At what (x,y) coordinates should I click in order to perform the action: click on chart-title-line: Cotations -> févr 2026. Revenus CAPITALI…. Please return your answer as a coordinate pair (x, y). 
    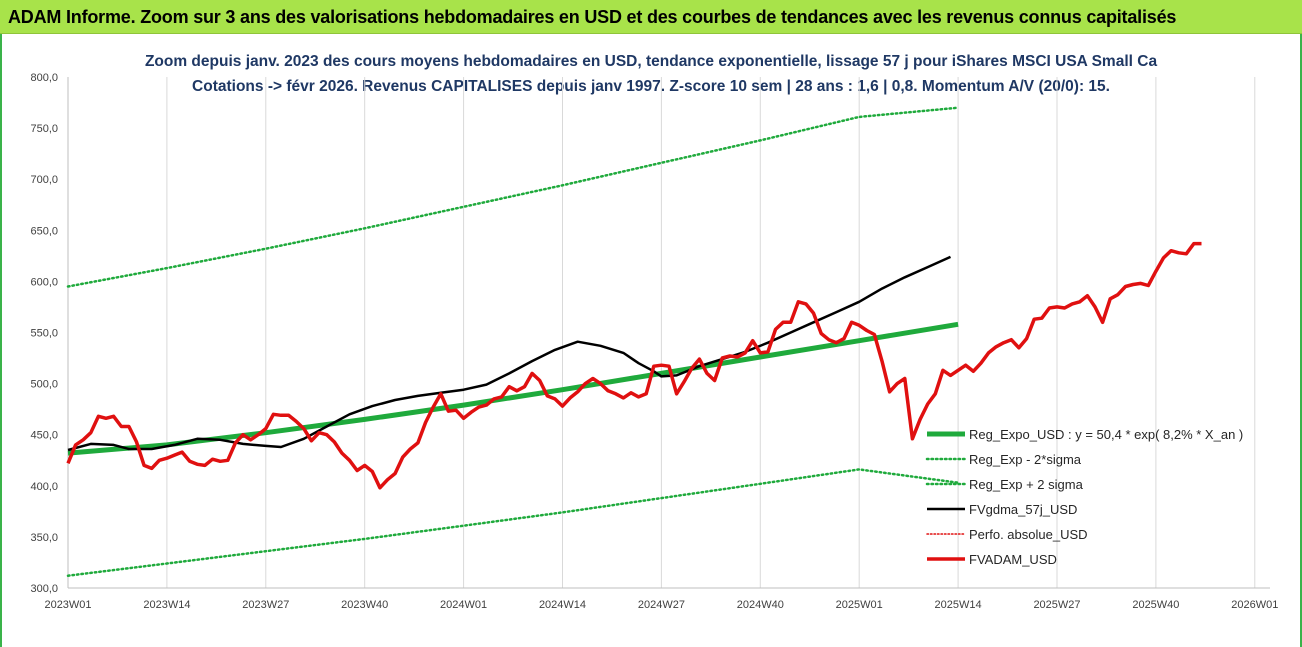
    Looking at the image, I should click on (651, 86).